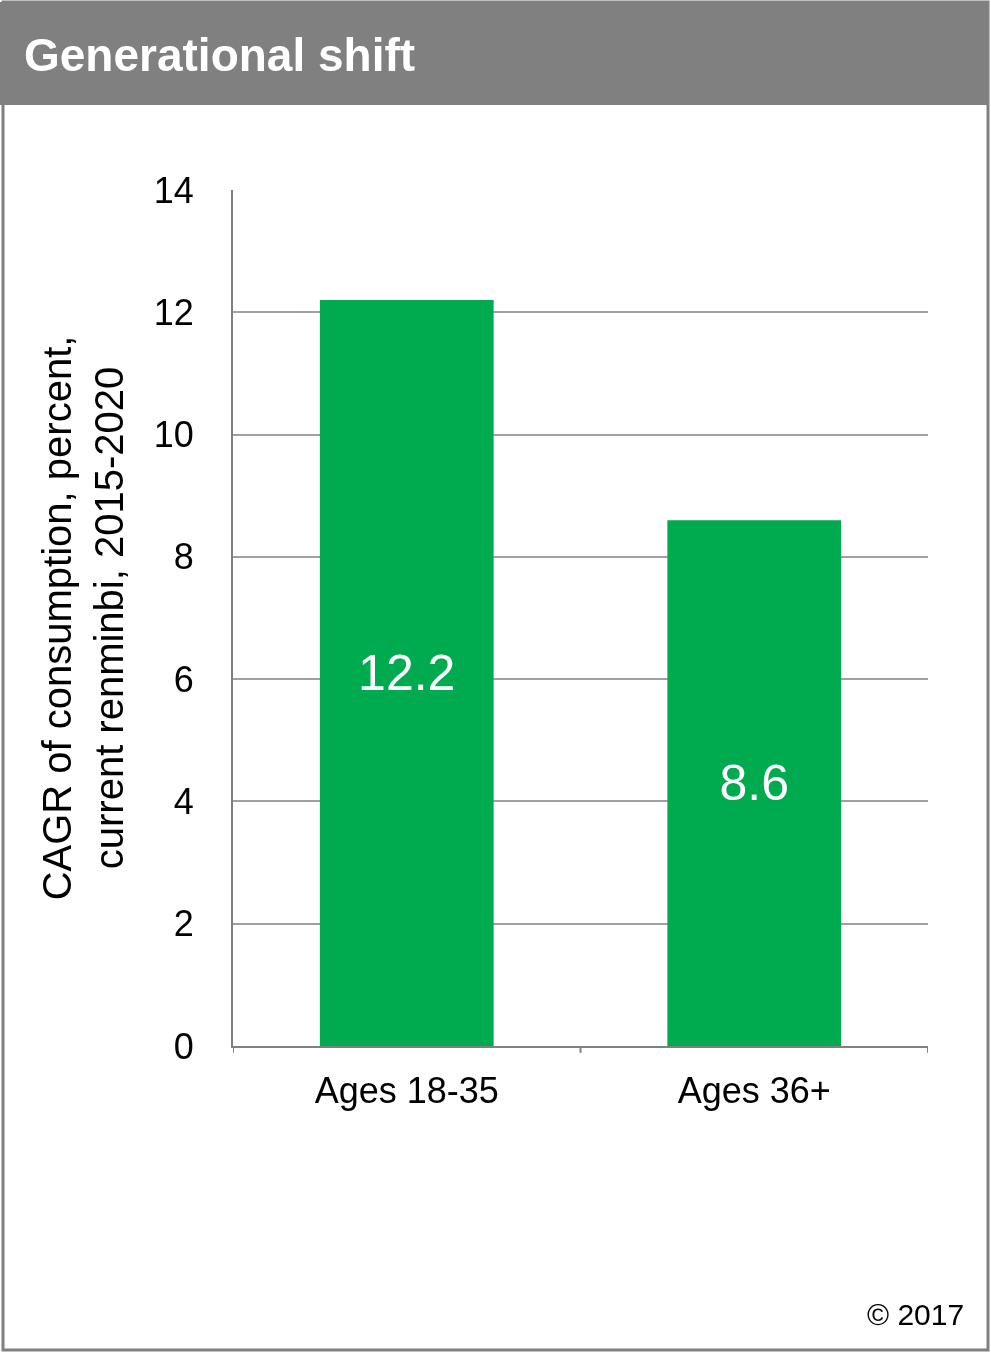 This screenshot has height=1353, width=991. Describe the element at coordinates (407, 673) in the screenshot. I see `data-label: 12.2` at that location.